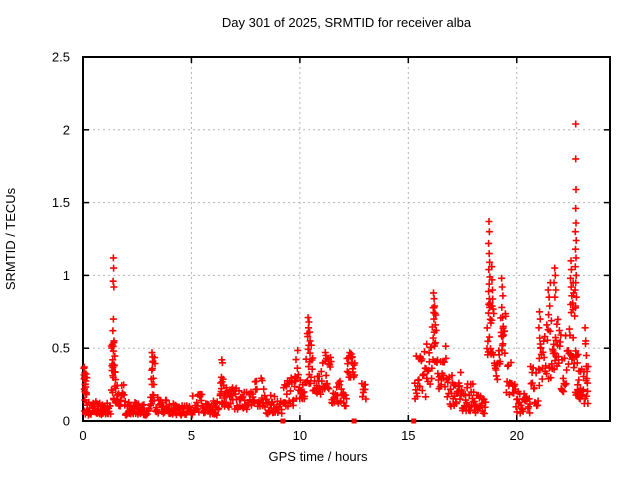  I want to click on y-tick-label: 0.5, so click(61, 348).